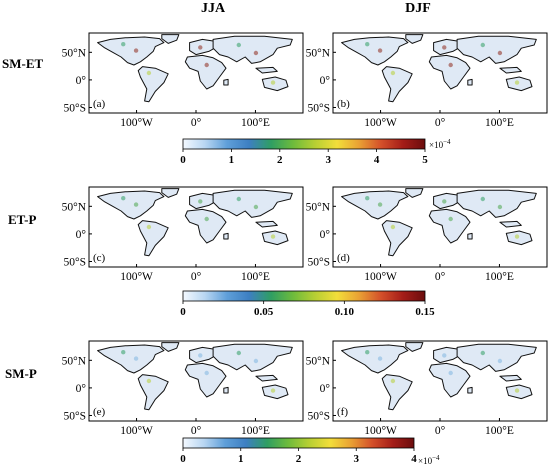  I want to click on colorbar-sm-p: 0 1 2 3 4 ×10⁻⁴, so click(310, 451).